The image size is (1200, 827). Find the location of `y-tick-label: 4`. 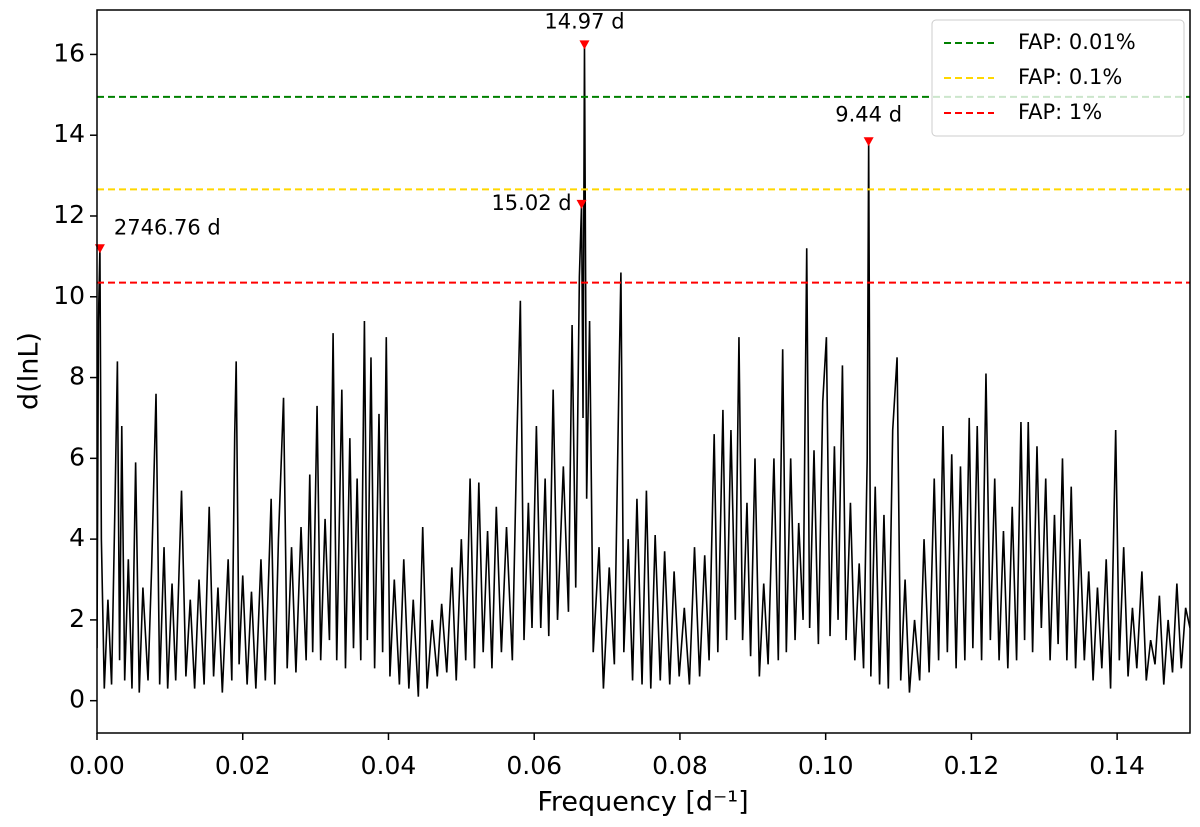

y-tick-label: 4 is located at coordinates (77, 537).